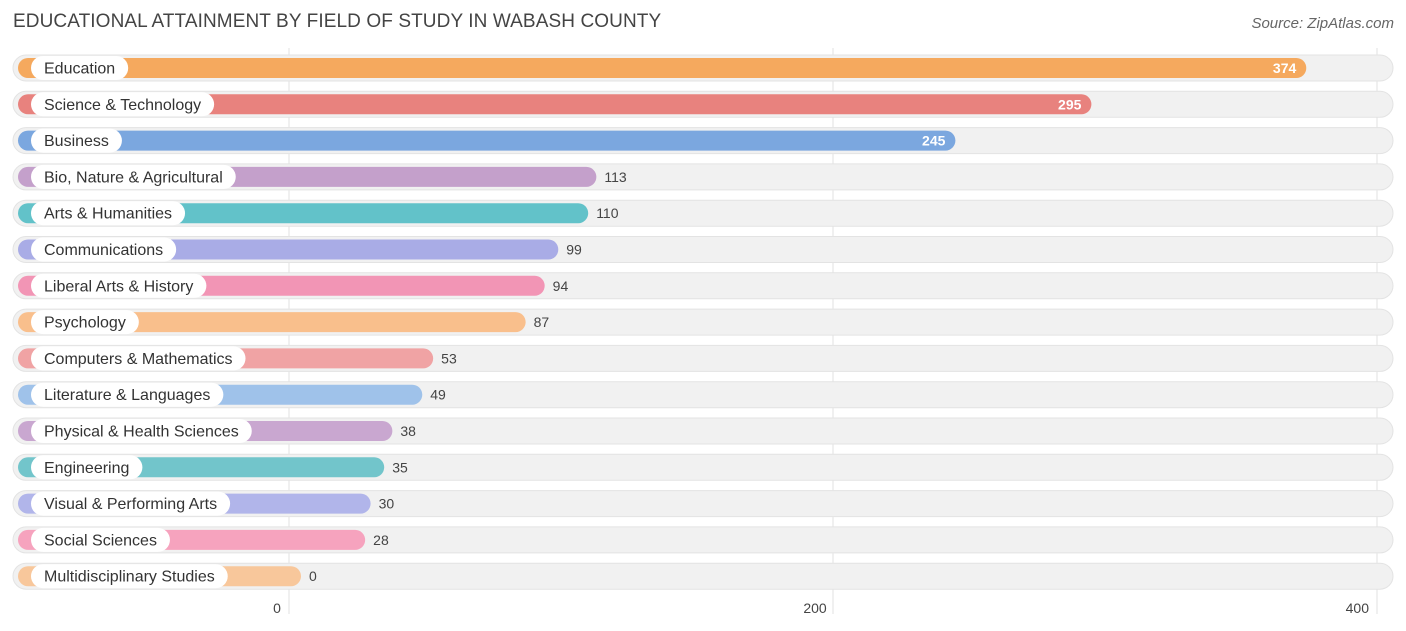 Image resolution: width=1406 pixels, height=631 pixels. I want to click on bar-row-engineering: Engineering 35, so click(703, 467).